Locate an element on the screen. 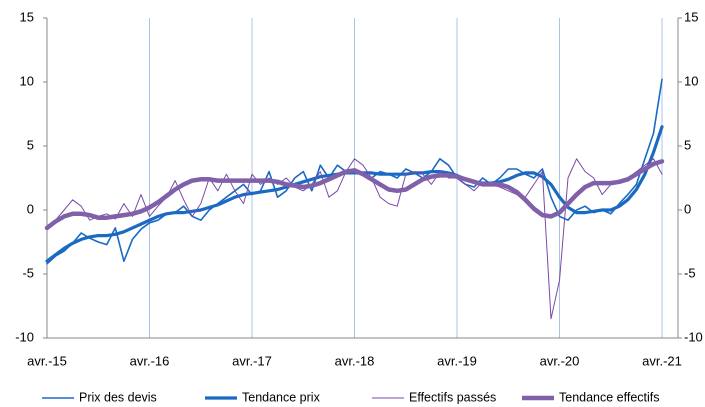 This screenshot has height=407, width=705. y2-tick-label: 10 is located at coordinates (691, 80).